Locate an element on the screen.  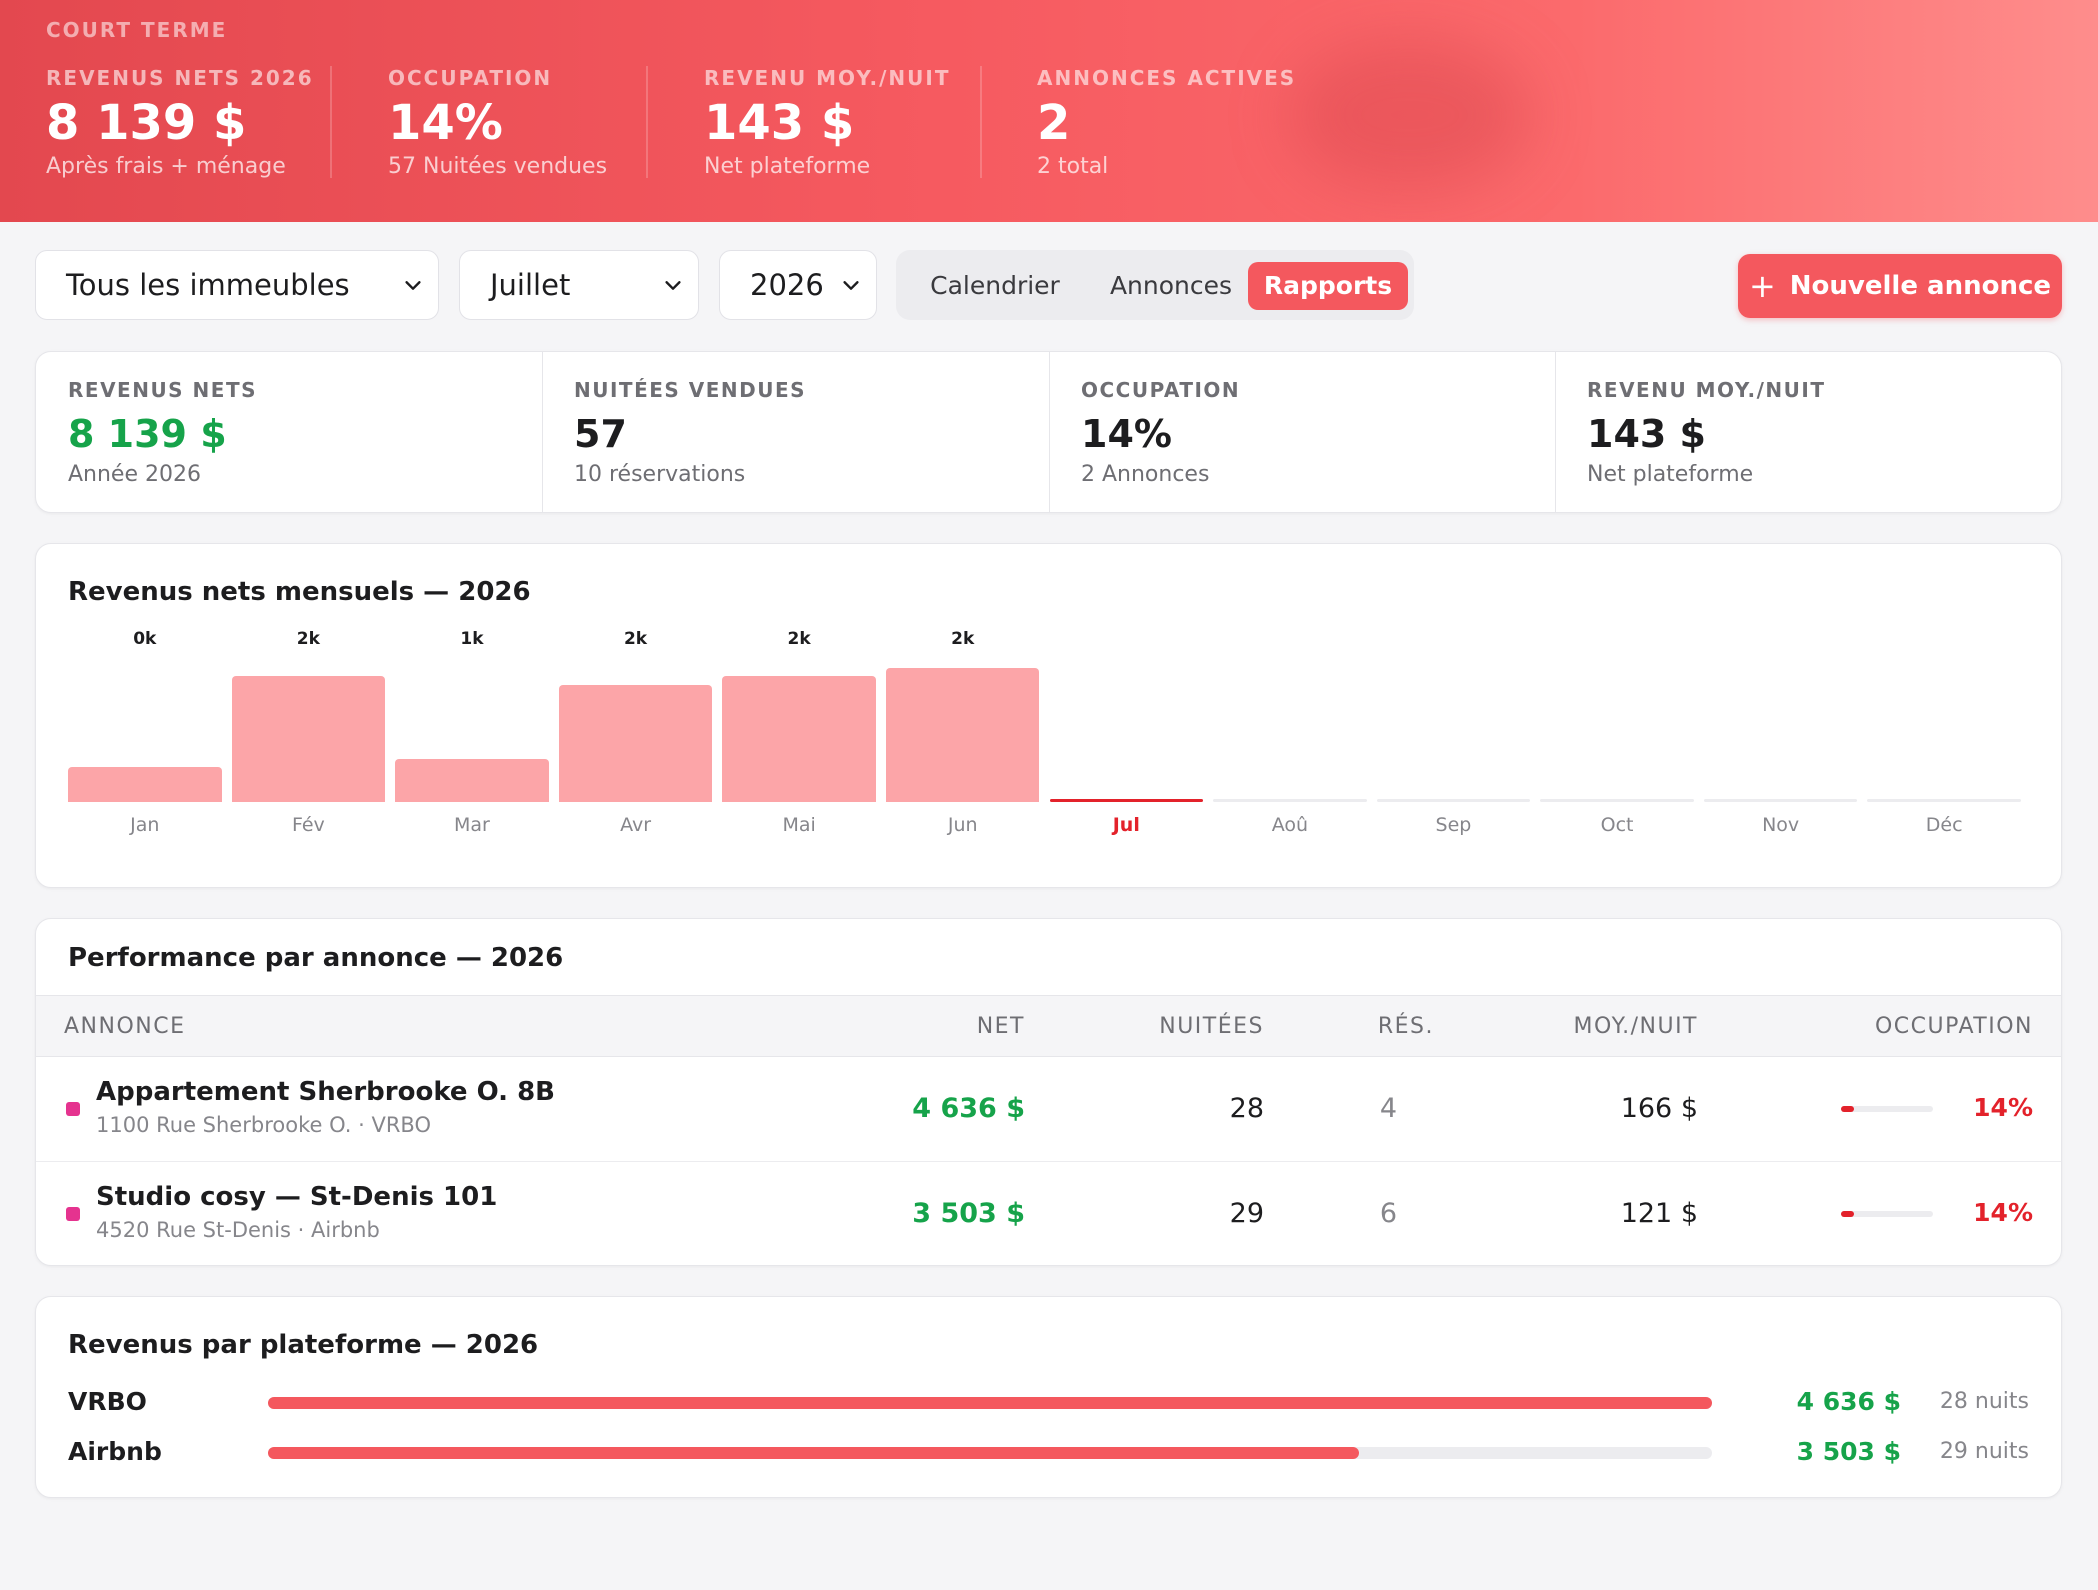
listing-net: 3 503 $ is located at coordinates (968, 1213).